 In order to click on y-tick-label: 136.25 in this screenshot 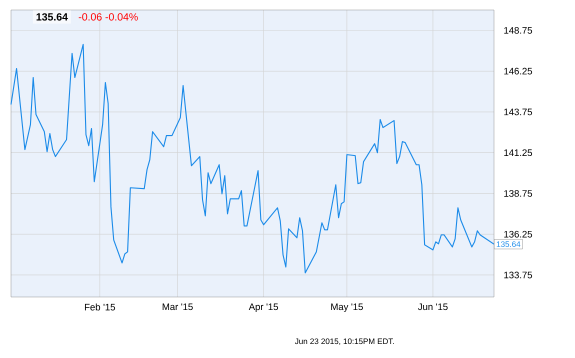, I will do `click(518, 234)`.